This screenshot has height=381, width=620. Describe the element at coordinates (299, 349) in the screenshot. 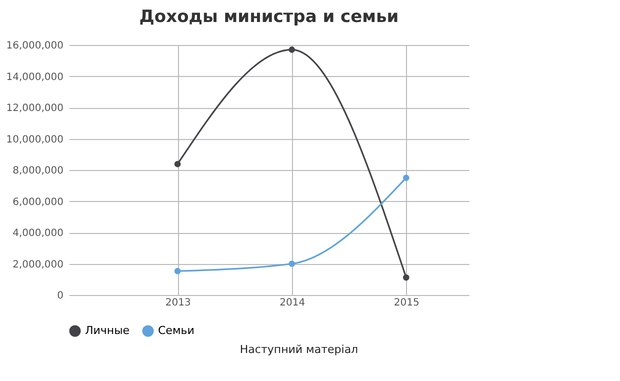

I see `text: Наступний матеріал` at that location.